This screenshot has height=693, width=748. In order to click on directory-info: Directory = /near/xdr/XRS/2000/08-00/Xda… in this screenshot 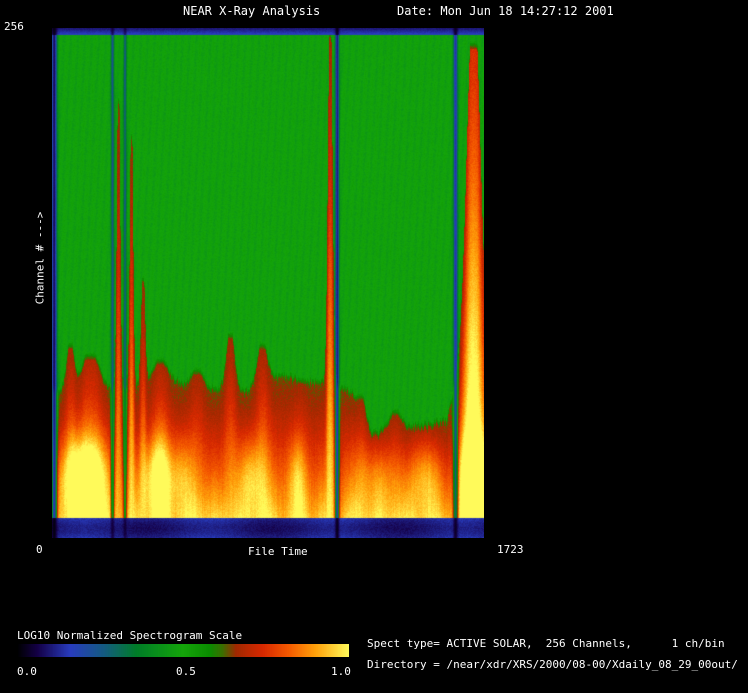, I will do `click(552, 664)`.